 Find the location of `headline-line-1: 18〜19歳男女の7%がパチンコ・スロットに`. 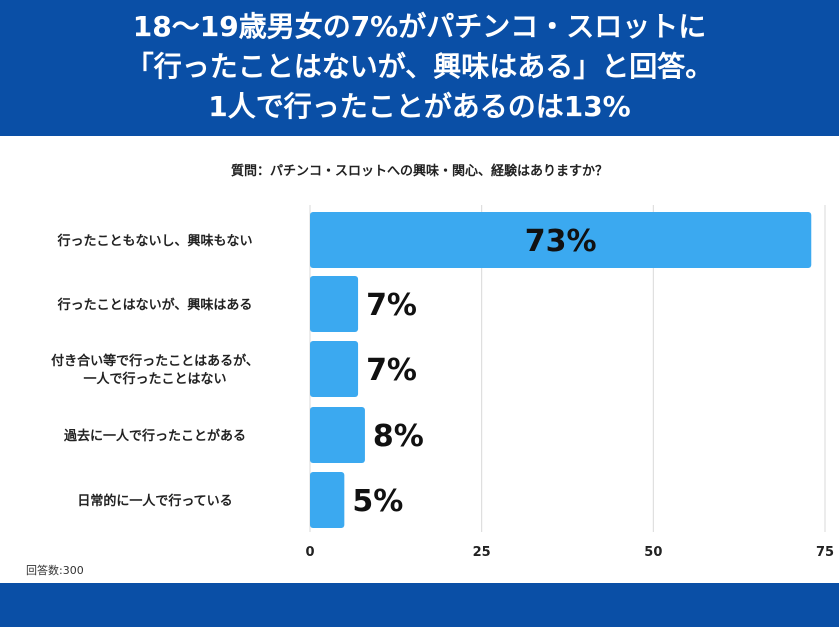

headline-line-1: 18〜19歳男女の7%がパチンコ・スロットに is located at coordinates (419, 26).